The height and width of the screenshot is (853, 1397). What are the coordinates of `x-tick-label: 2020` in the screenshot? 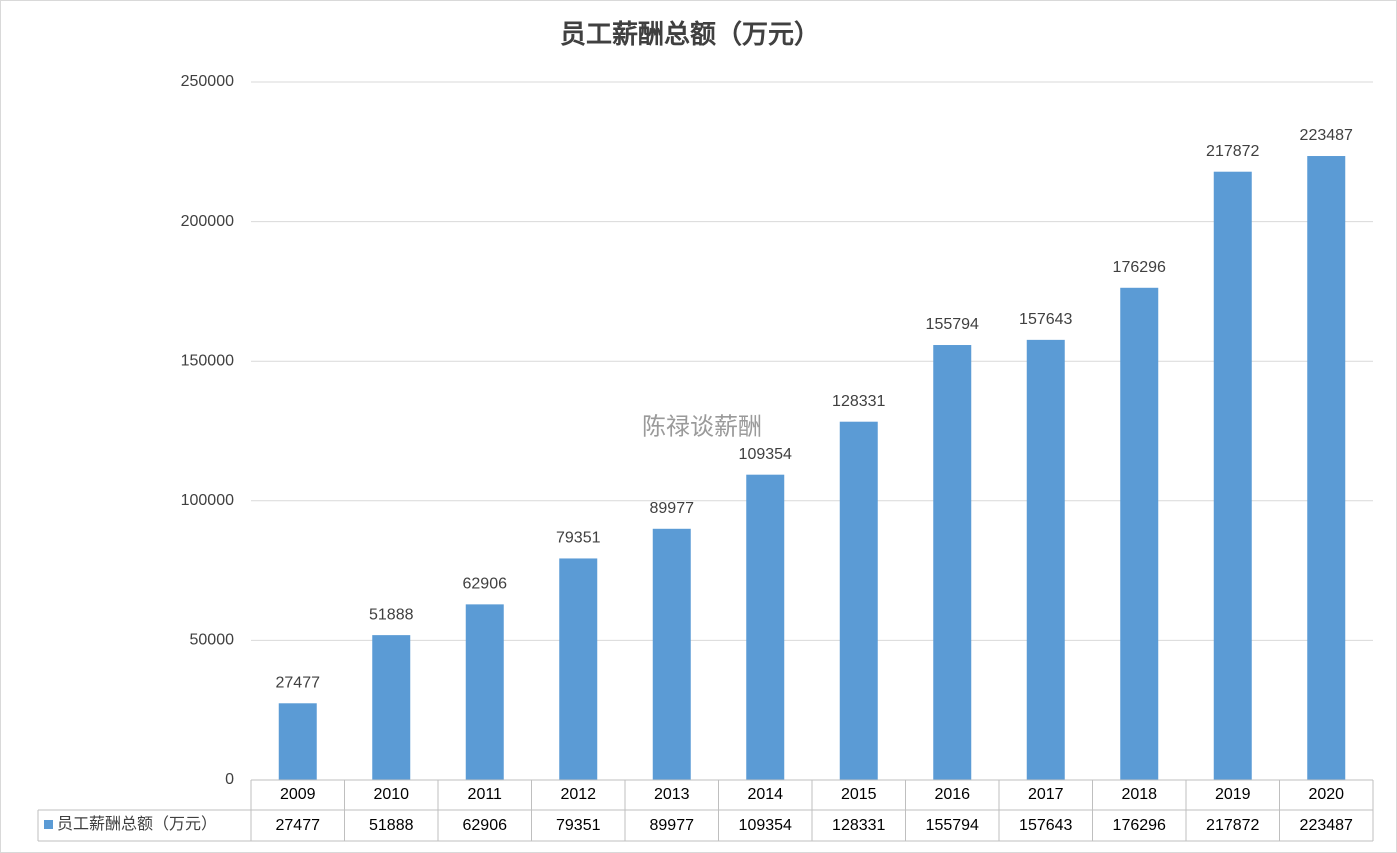 It's located at (1326, 794).